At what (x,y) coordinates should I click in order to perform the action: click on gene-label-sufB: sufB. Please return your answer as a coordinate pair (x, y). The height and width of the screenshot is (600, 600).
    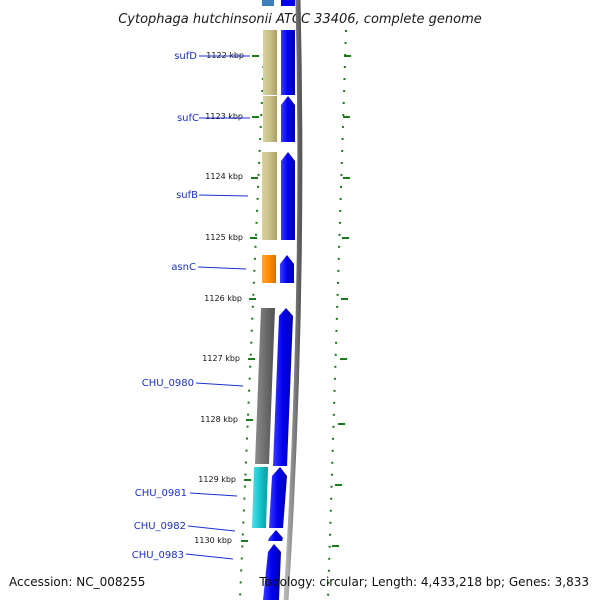
    Looking at the image, I should click on (187, 195).